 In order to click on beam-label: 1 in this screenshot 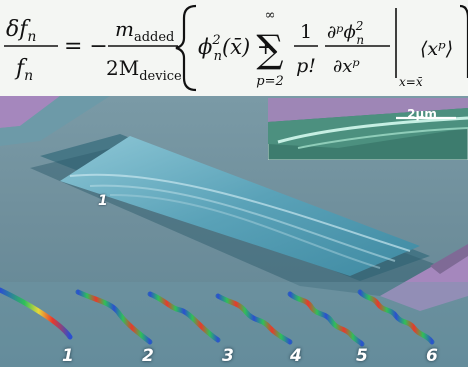, I will do `click(103, 201)`.